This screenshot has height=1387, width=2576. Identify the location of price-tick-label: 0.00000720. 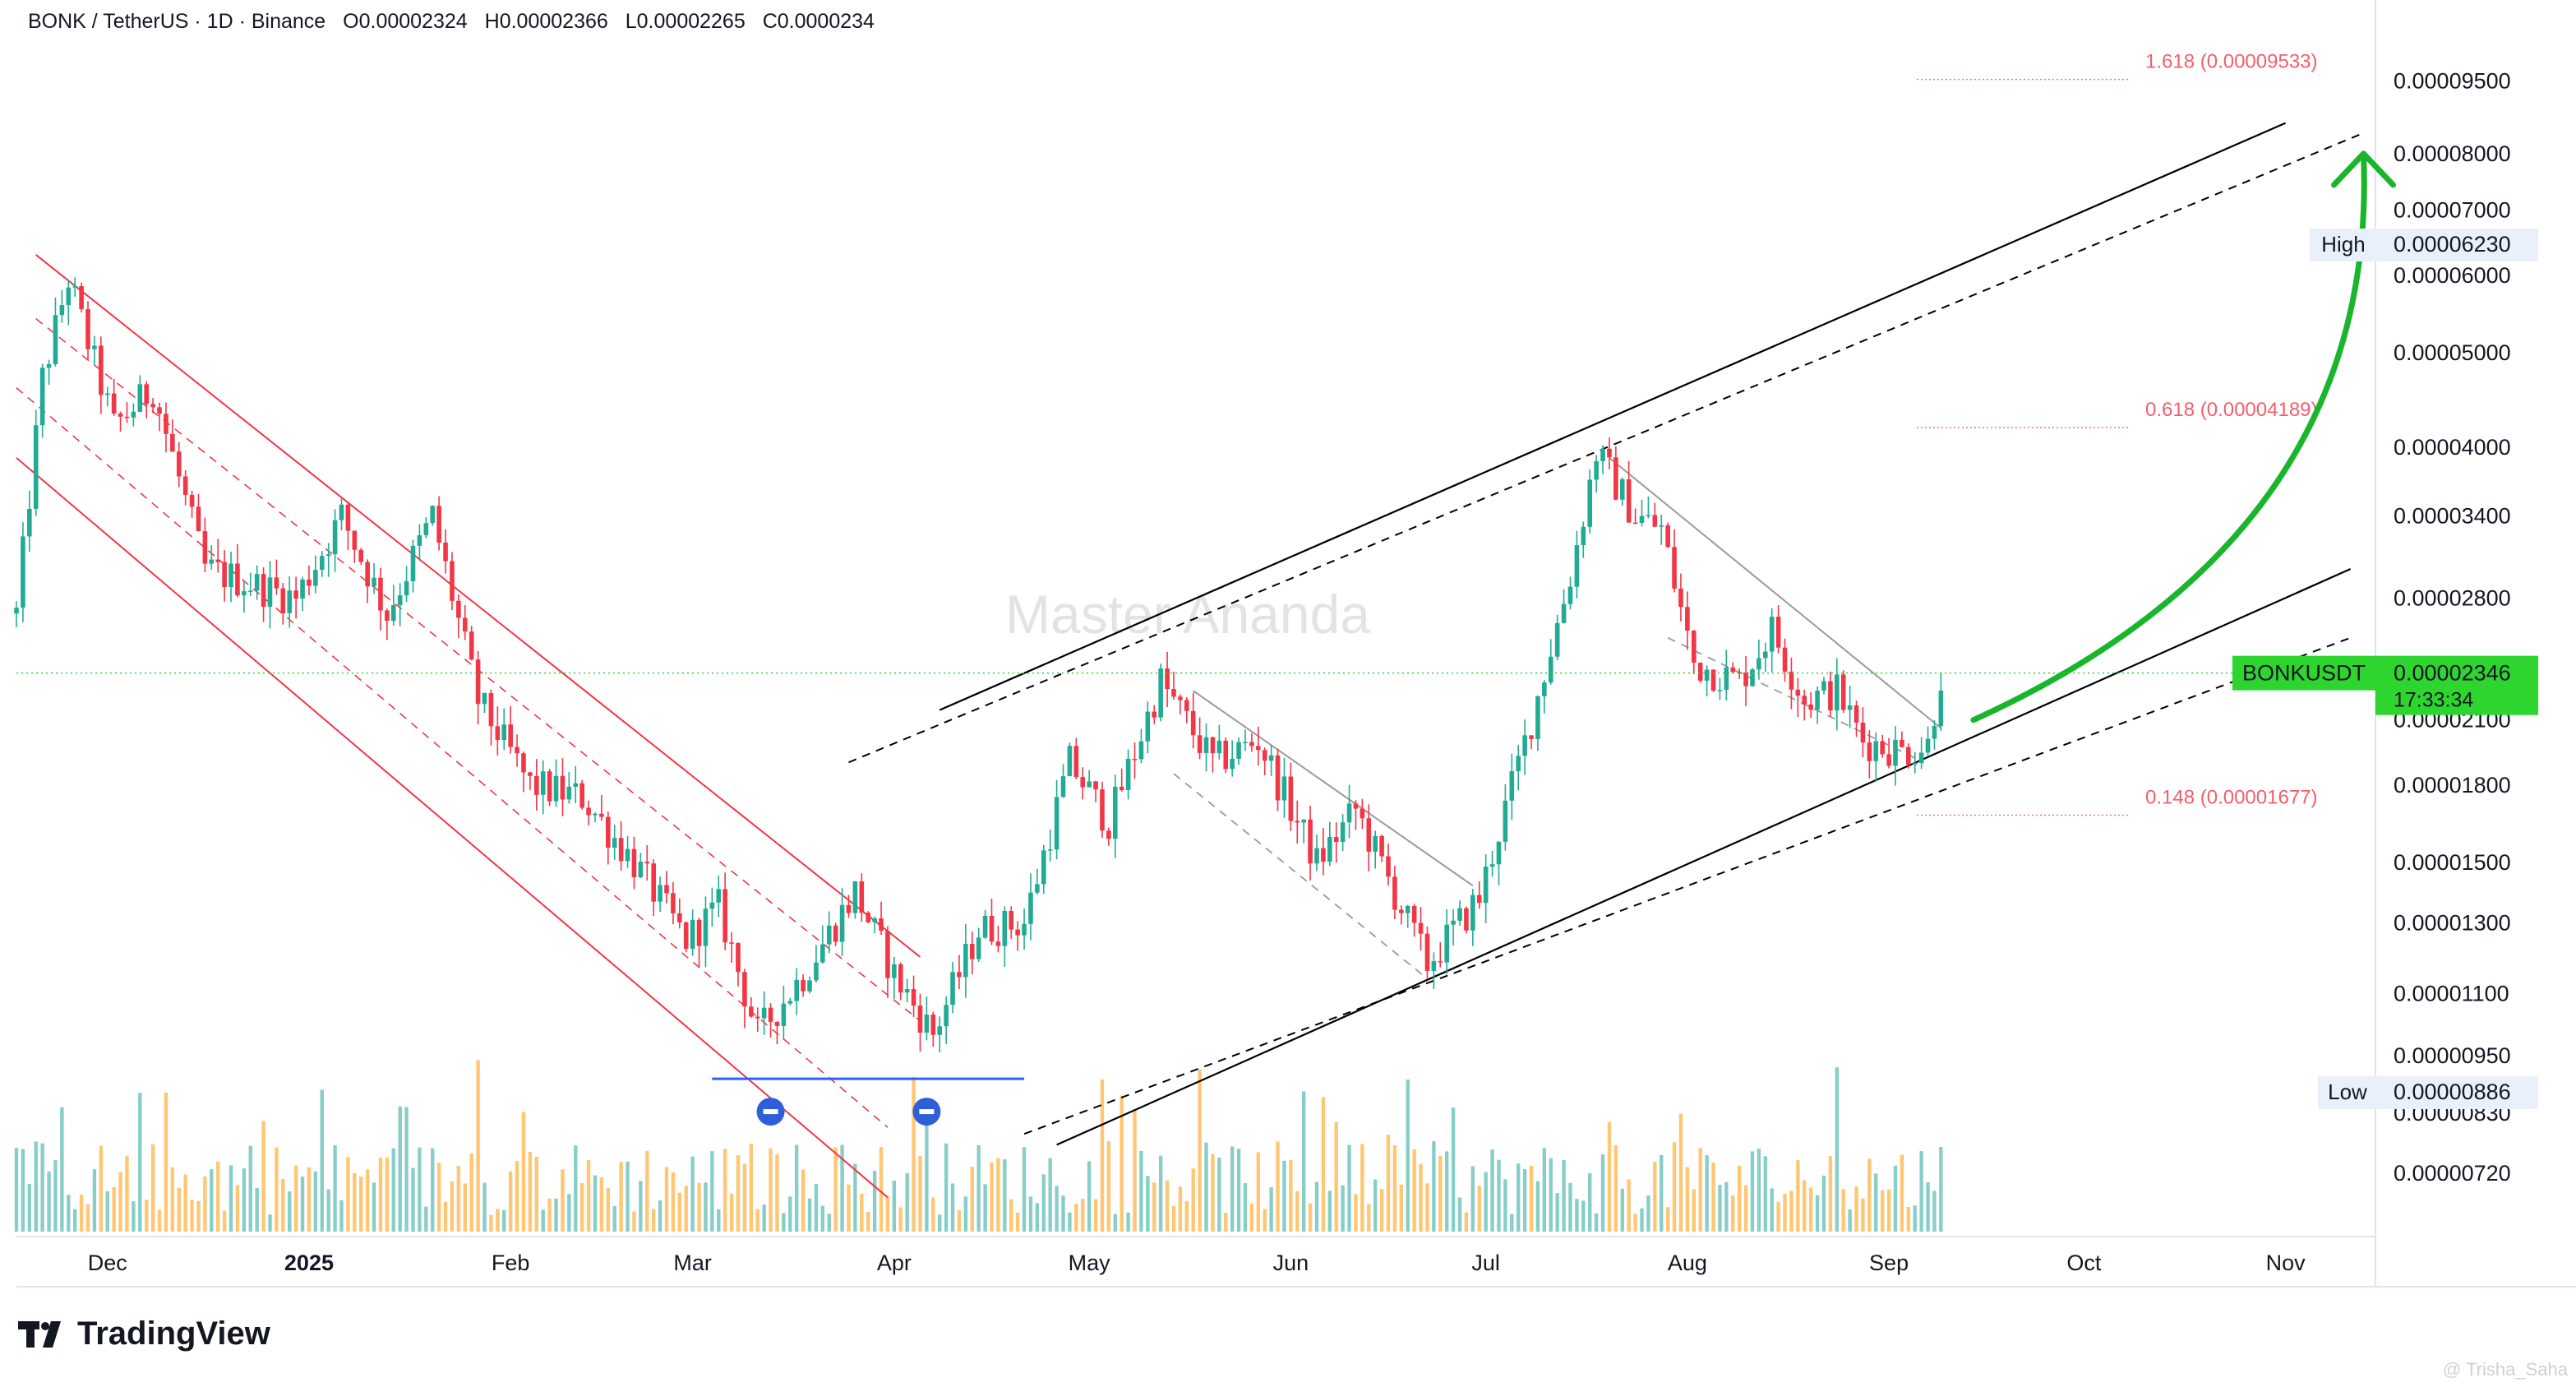
(2452, 1173).